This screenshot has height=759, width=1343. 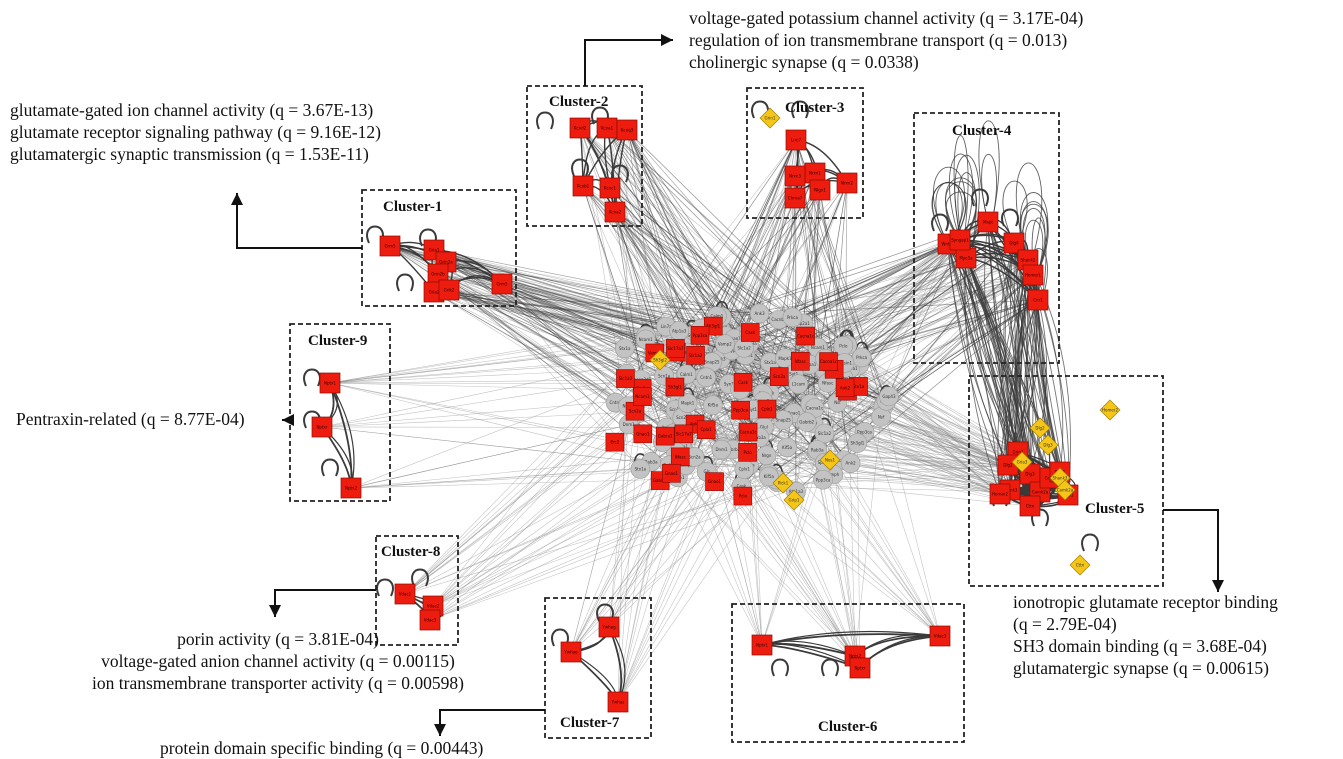 I want to click on node-label: Vdac3, so click(x=430, y=620).